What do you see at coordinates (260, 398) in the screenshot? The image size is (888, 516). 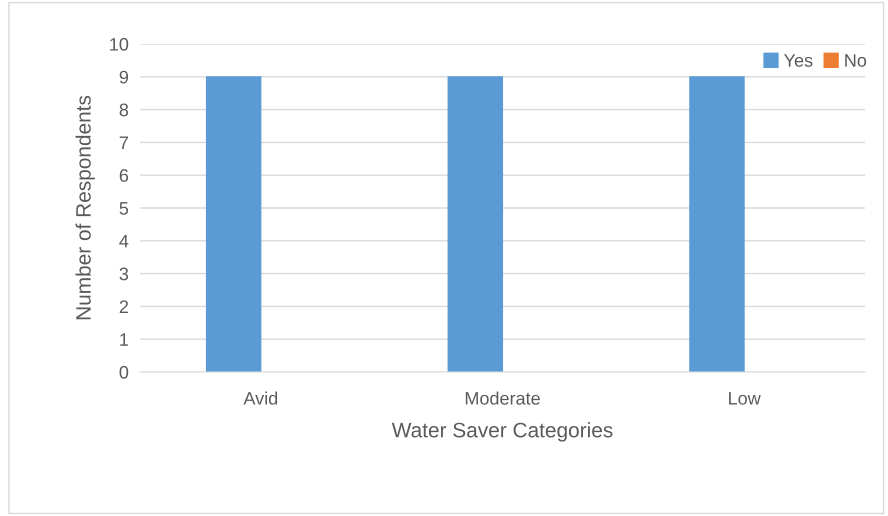 I see `x-tick-label: Avid` at bounding box center [260, 398].